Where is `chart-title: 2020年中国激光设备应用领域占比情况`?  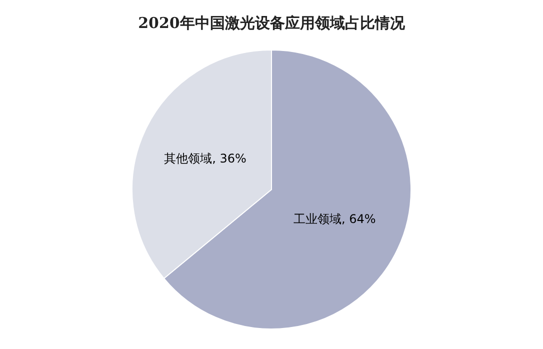
chart-title: 2020年中国激光设备应用领域占比情况 is located at coordinates (272, 23).